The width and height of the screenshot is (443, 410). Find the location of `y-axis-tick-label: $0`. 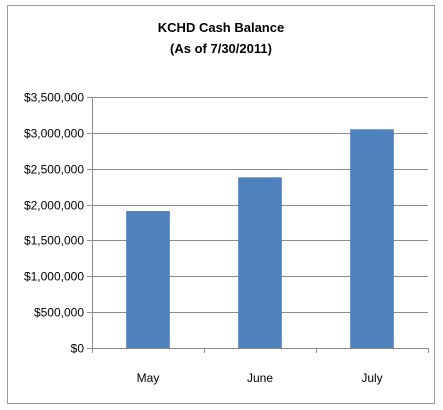

y-axis-tick-label: $0 is located at coordinates (78, 349).